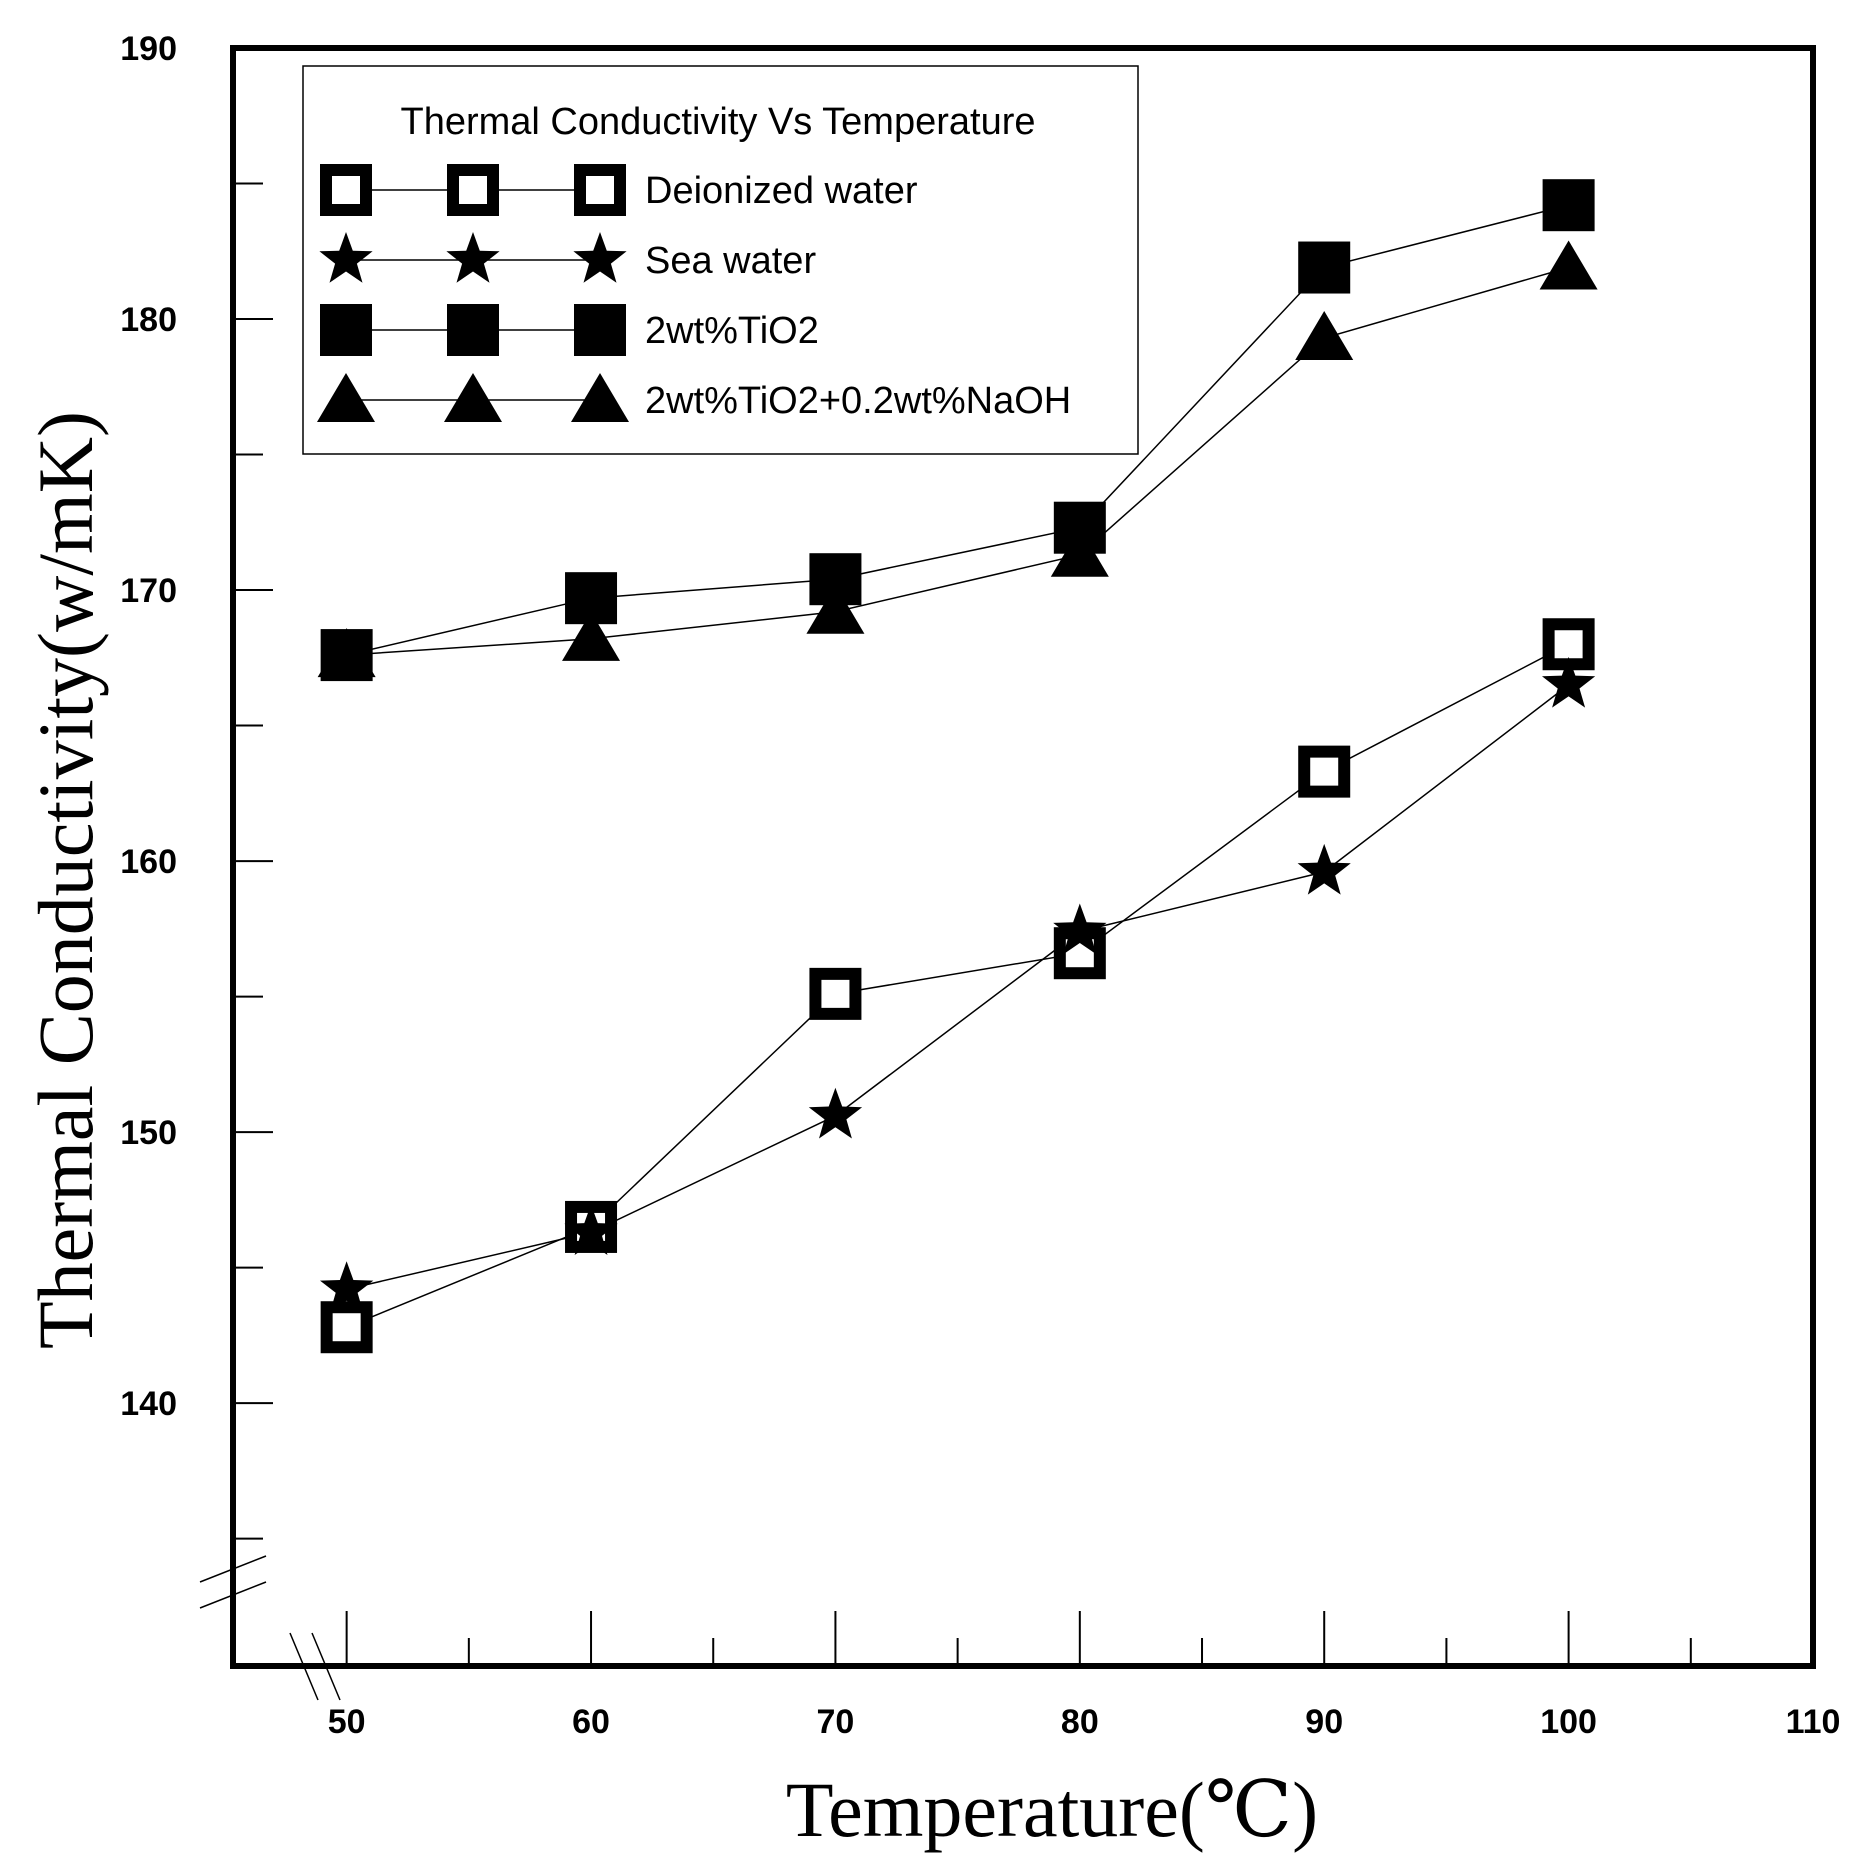  What do you see at coordinates (730, 261) in the screenshot?
I see `legend-label-sea-water: Sea water` at bounding box center [730, 261].